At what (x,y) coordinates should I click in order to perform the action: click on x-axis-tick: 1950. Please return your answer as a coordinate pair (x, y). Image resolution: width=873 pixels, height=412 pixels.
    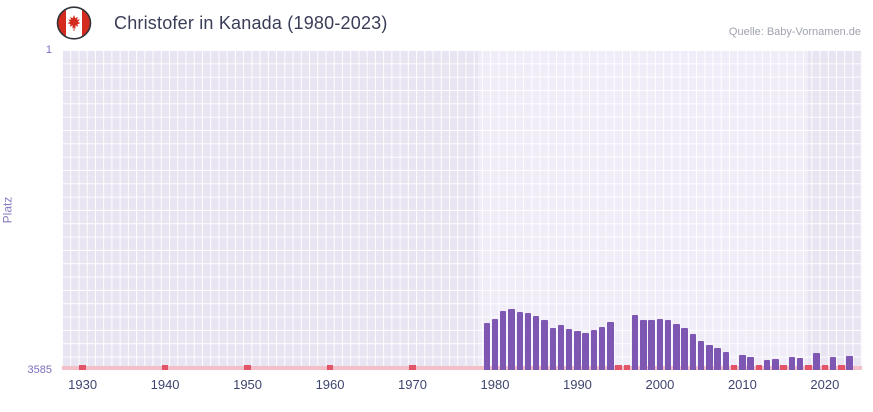
    Looking at the image, I should click on (248, 384).